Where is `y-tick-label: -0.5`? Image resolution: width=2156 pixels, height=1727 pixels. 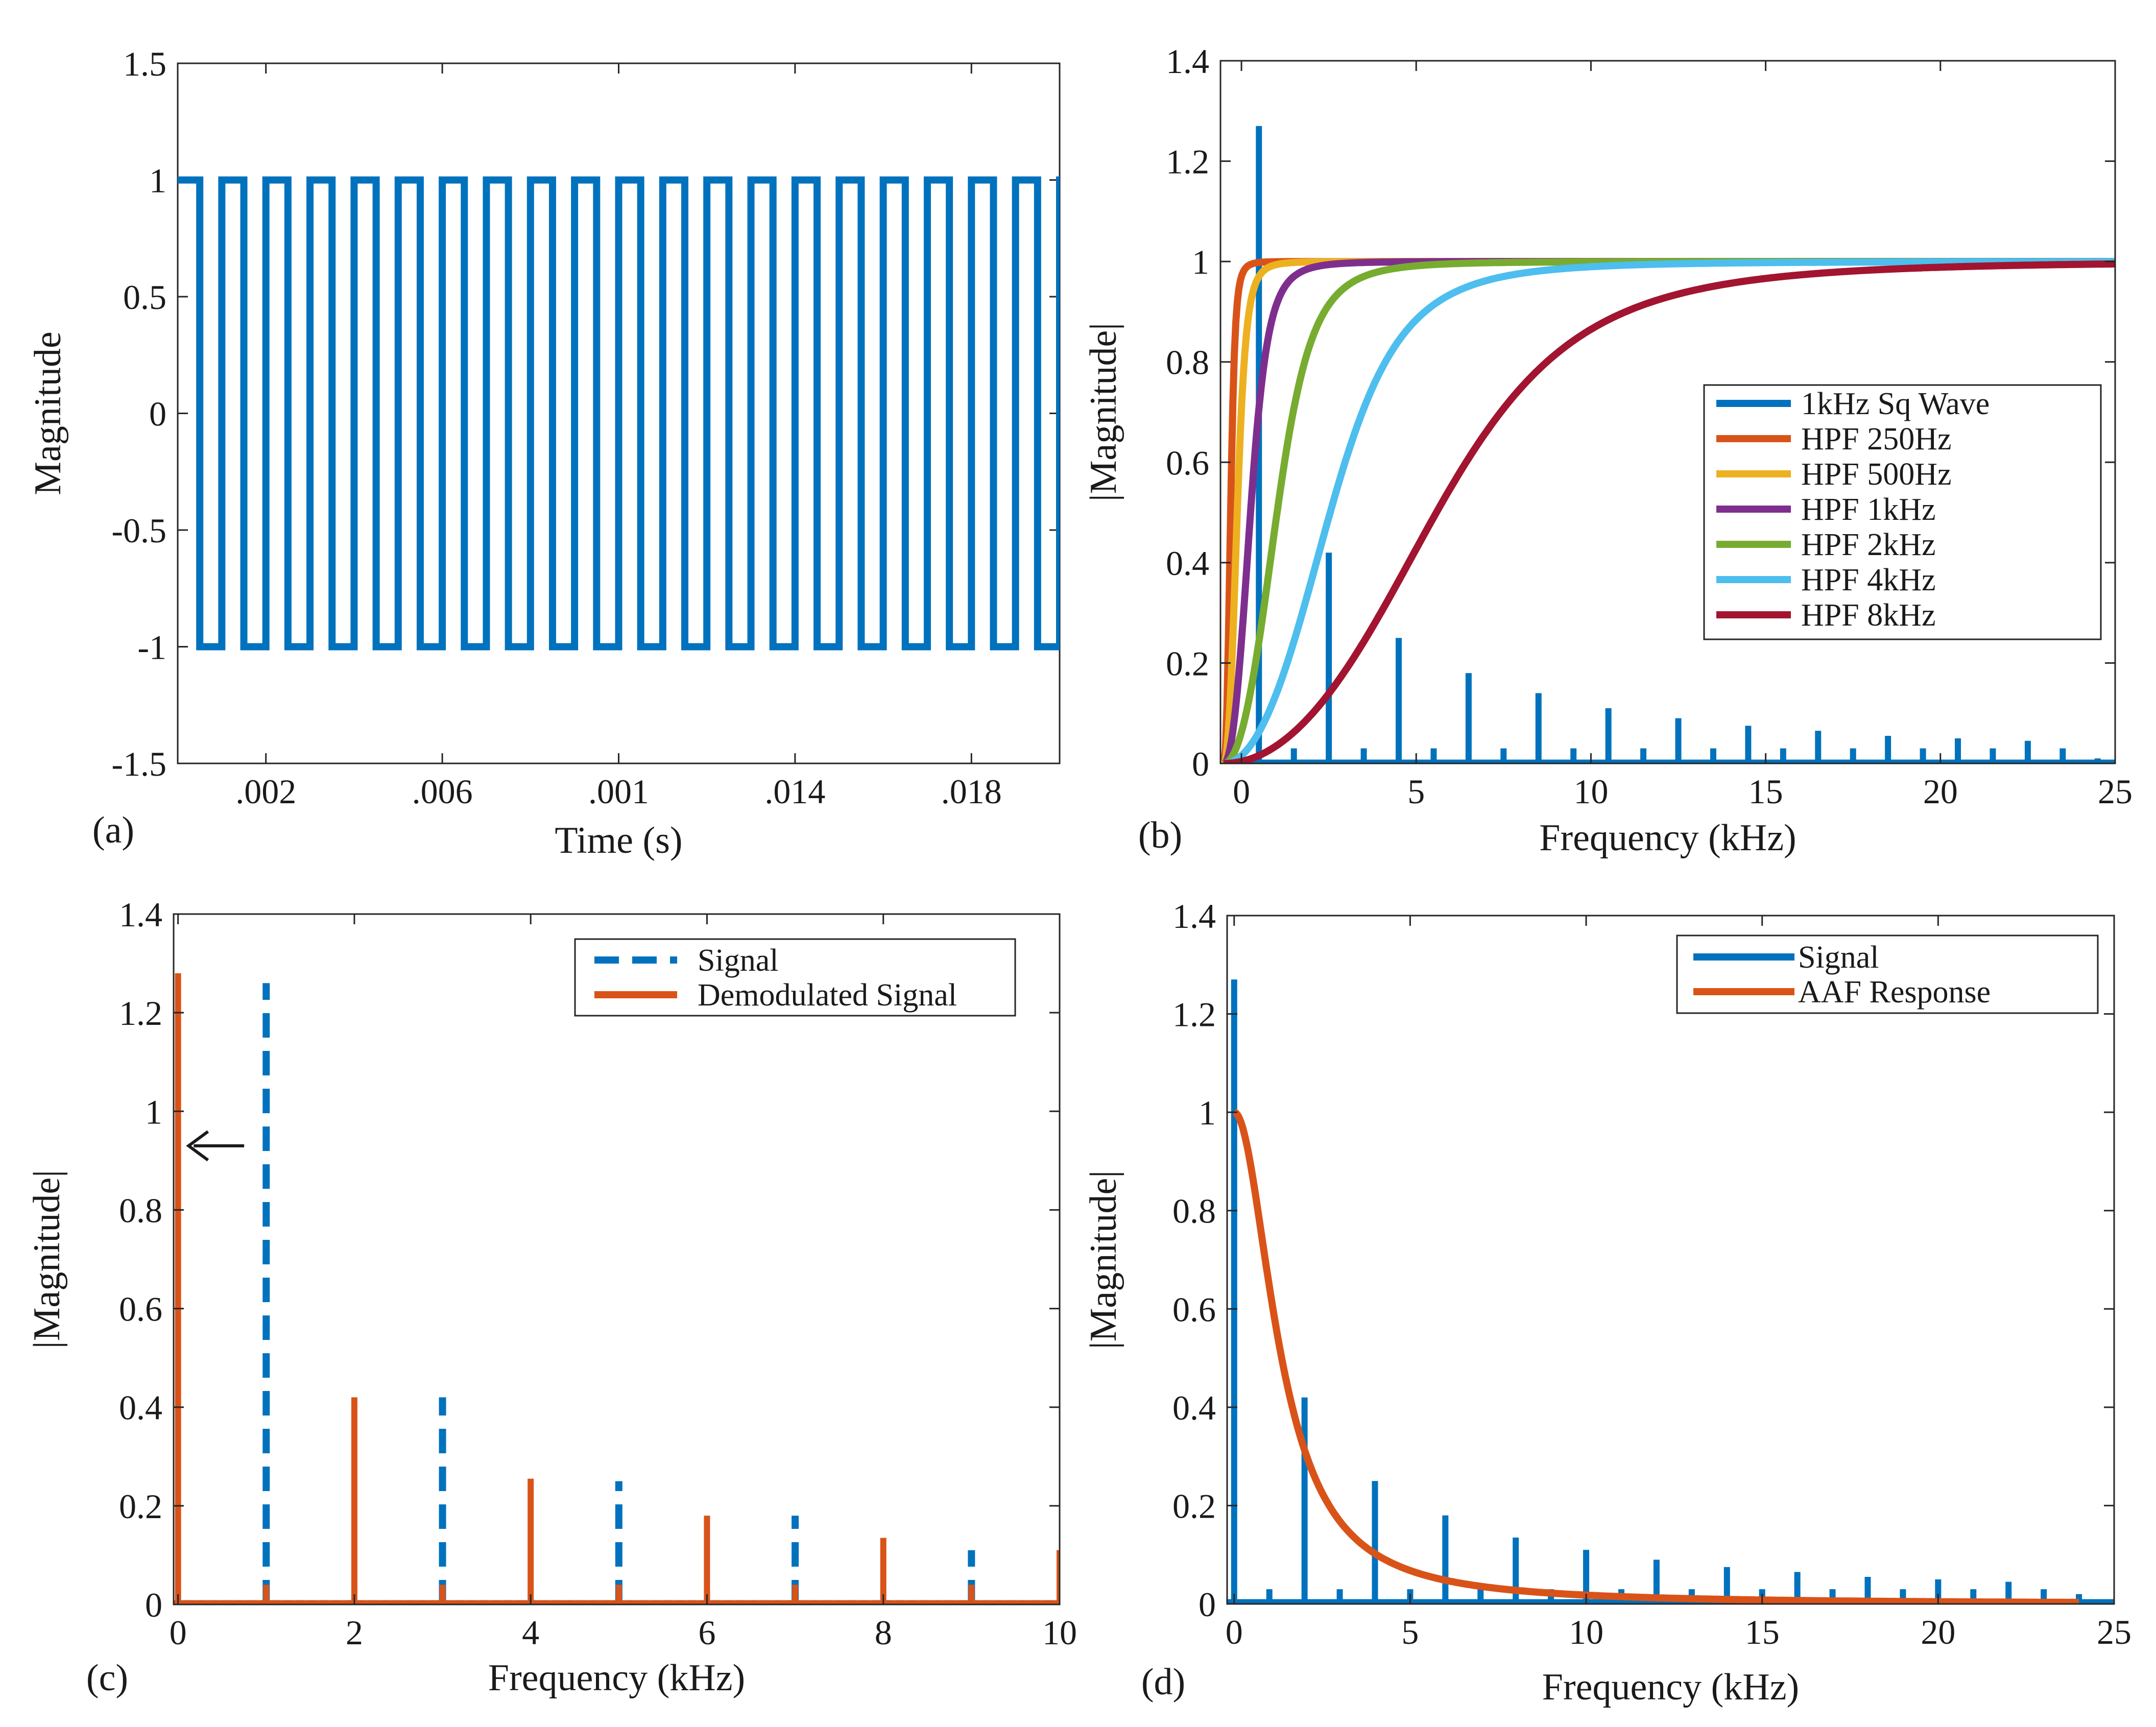
y-tick-label: -0.5 is located at coordinates (138, 530).